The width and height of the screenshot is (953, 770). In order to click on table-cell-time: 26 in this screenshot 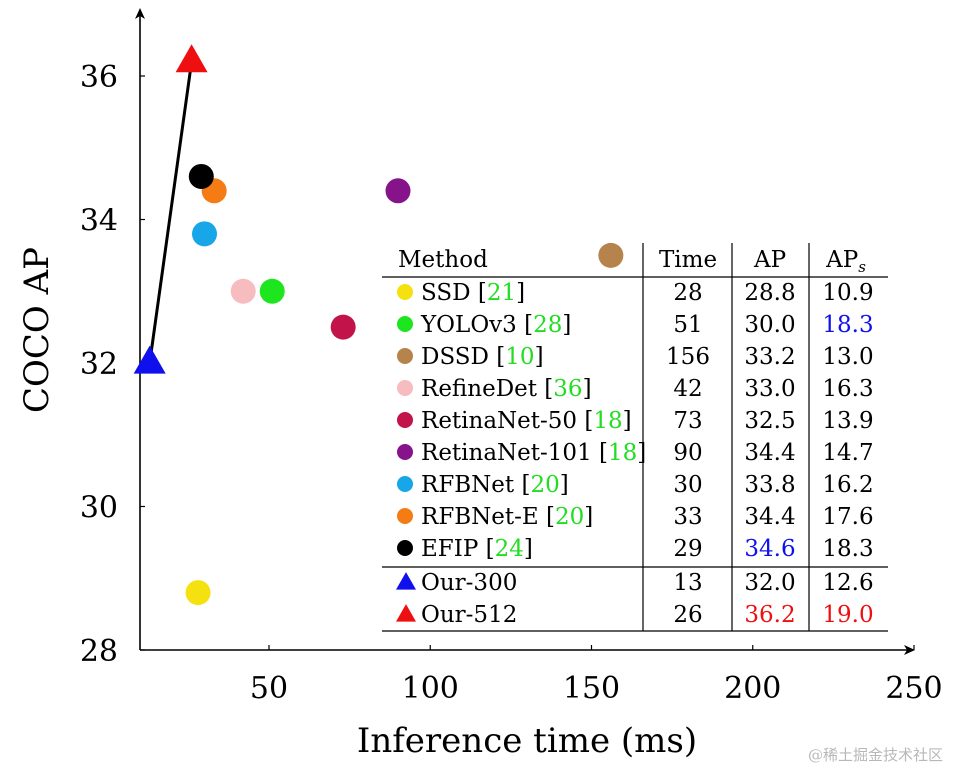, I will do `click(687, 615)`.